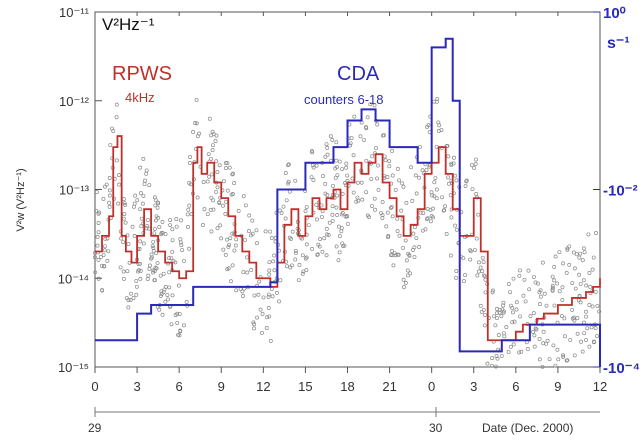  I want to click on x-tick-label: 3, so click(136, 386).